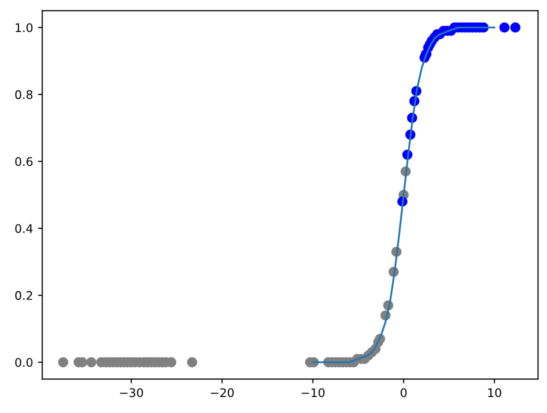 This screenshot has width=547, height=413. What do you see at coordinates (313, 393) in the screenshot?
I see `x-tick-label: −10` at bounding box center [313, 393].